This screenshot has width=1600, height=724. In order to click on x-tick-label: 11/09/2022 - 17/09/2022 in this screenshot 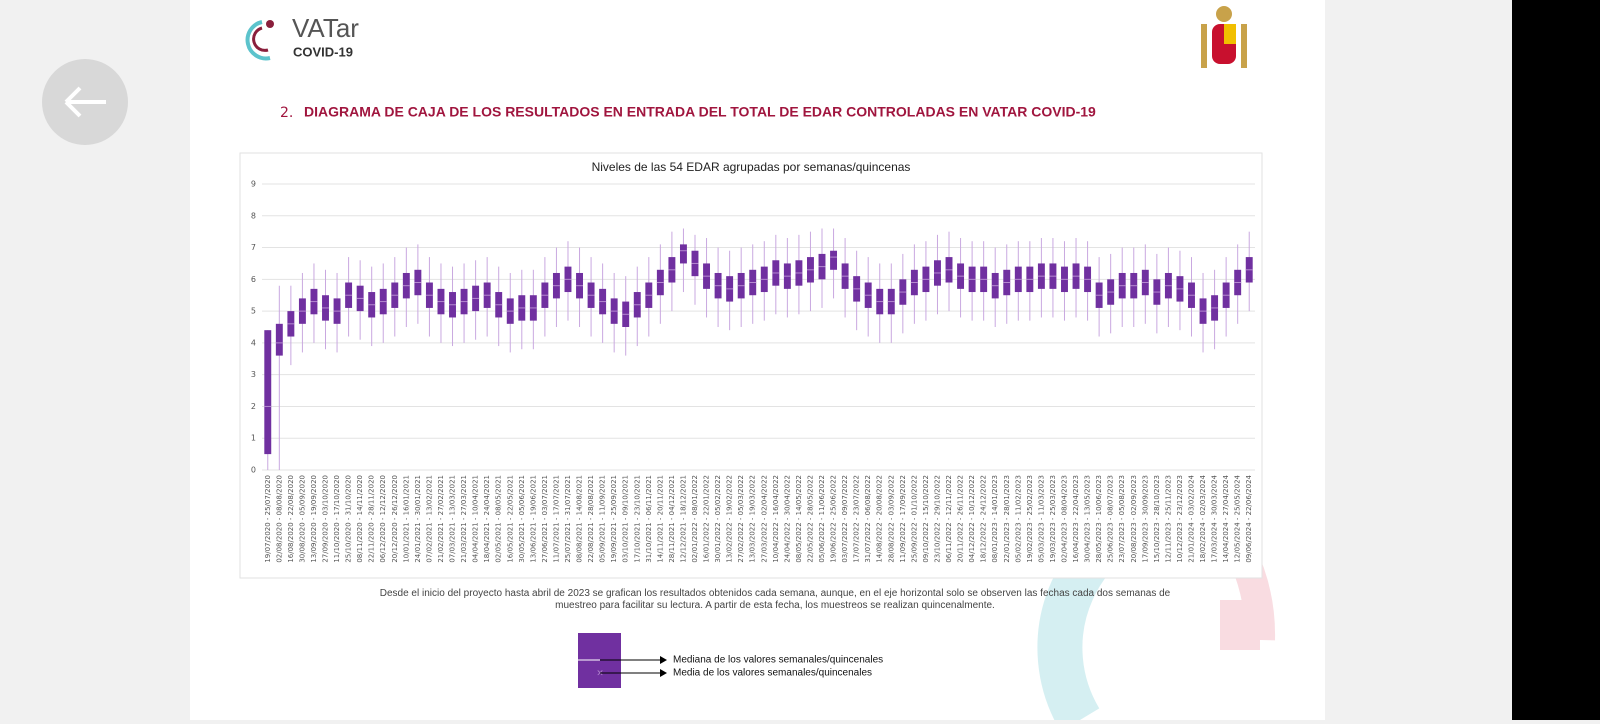, I will do `click(903, 519)`.